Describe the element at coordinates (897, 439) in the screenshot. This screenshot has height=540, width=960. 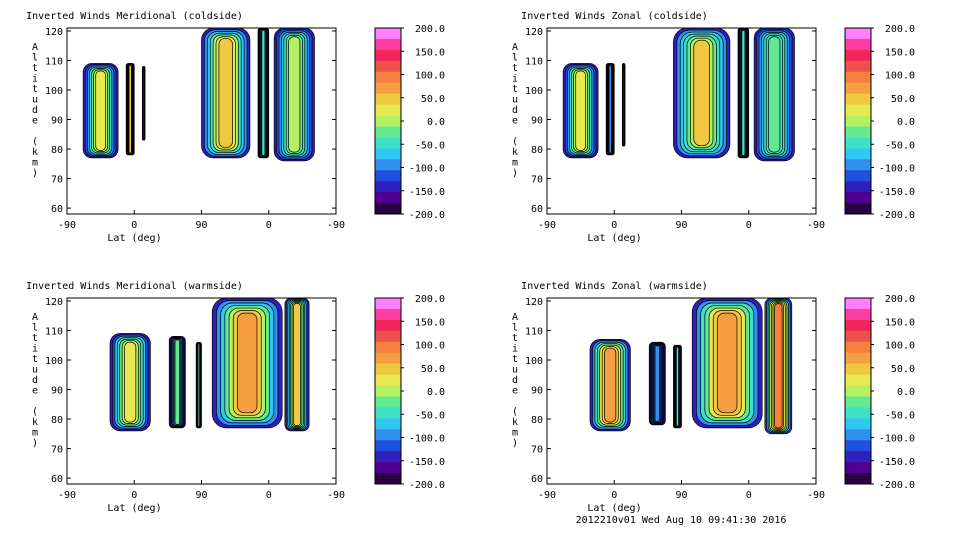
I see `colorbar-tick-label: -100.0` at that location.